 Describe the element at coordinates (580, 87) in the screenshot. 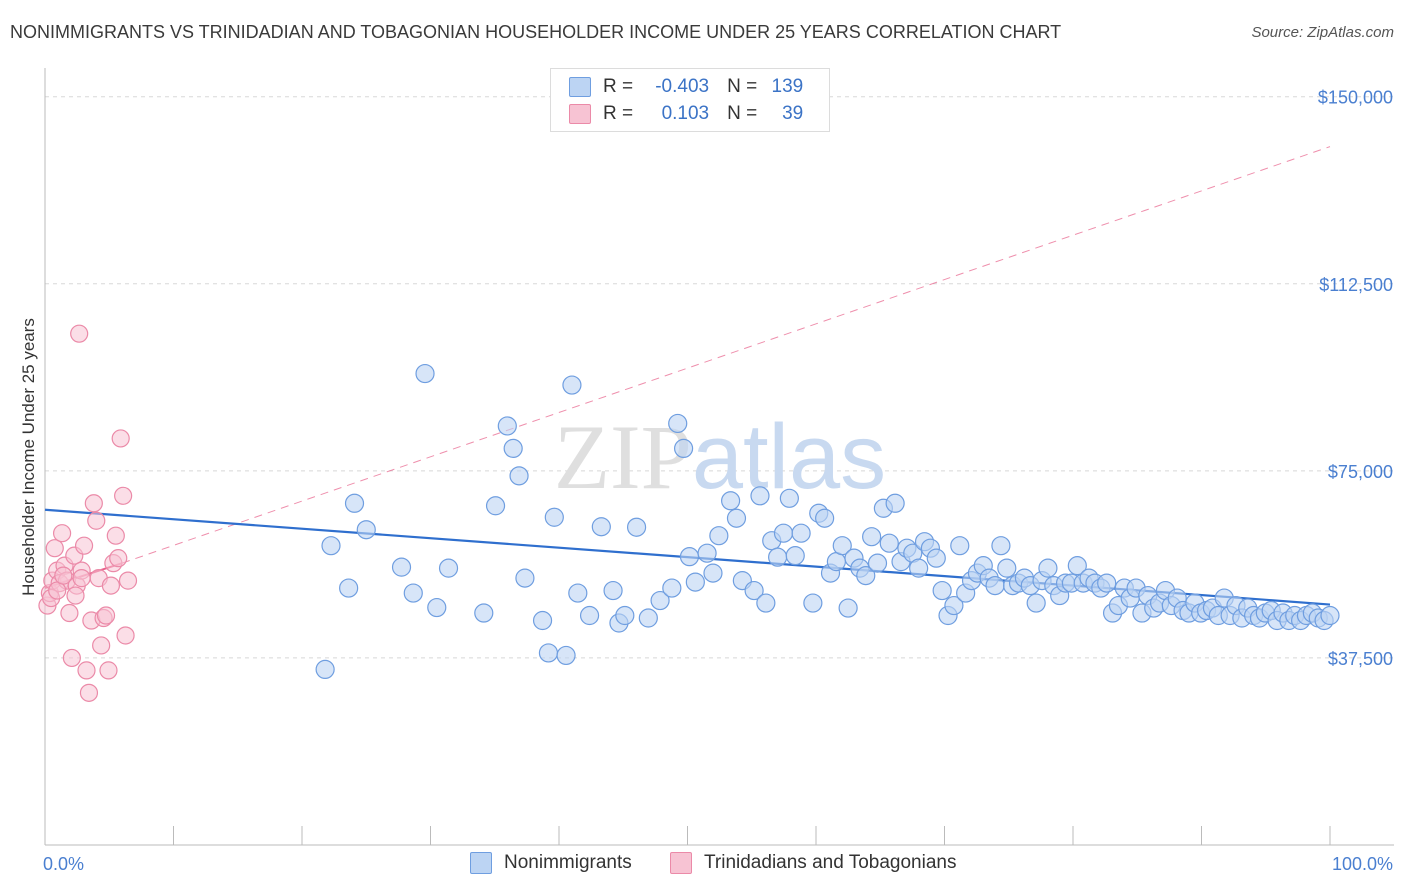

I see `legend-swatch-blue` at that location.